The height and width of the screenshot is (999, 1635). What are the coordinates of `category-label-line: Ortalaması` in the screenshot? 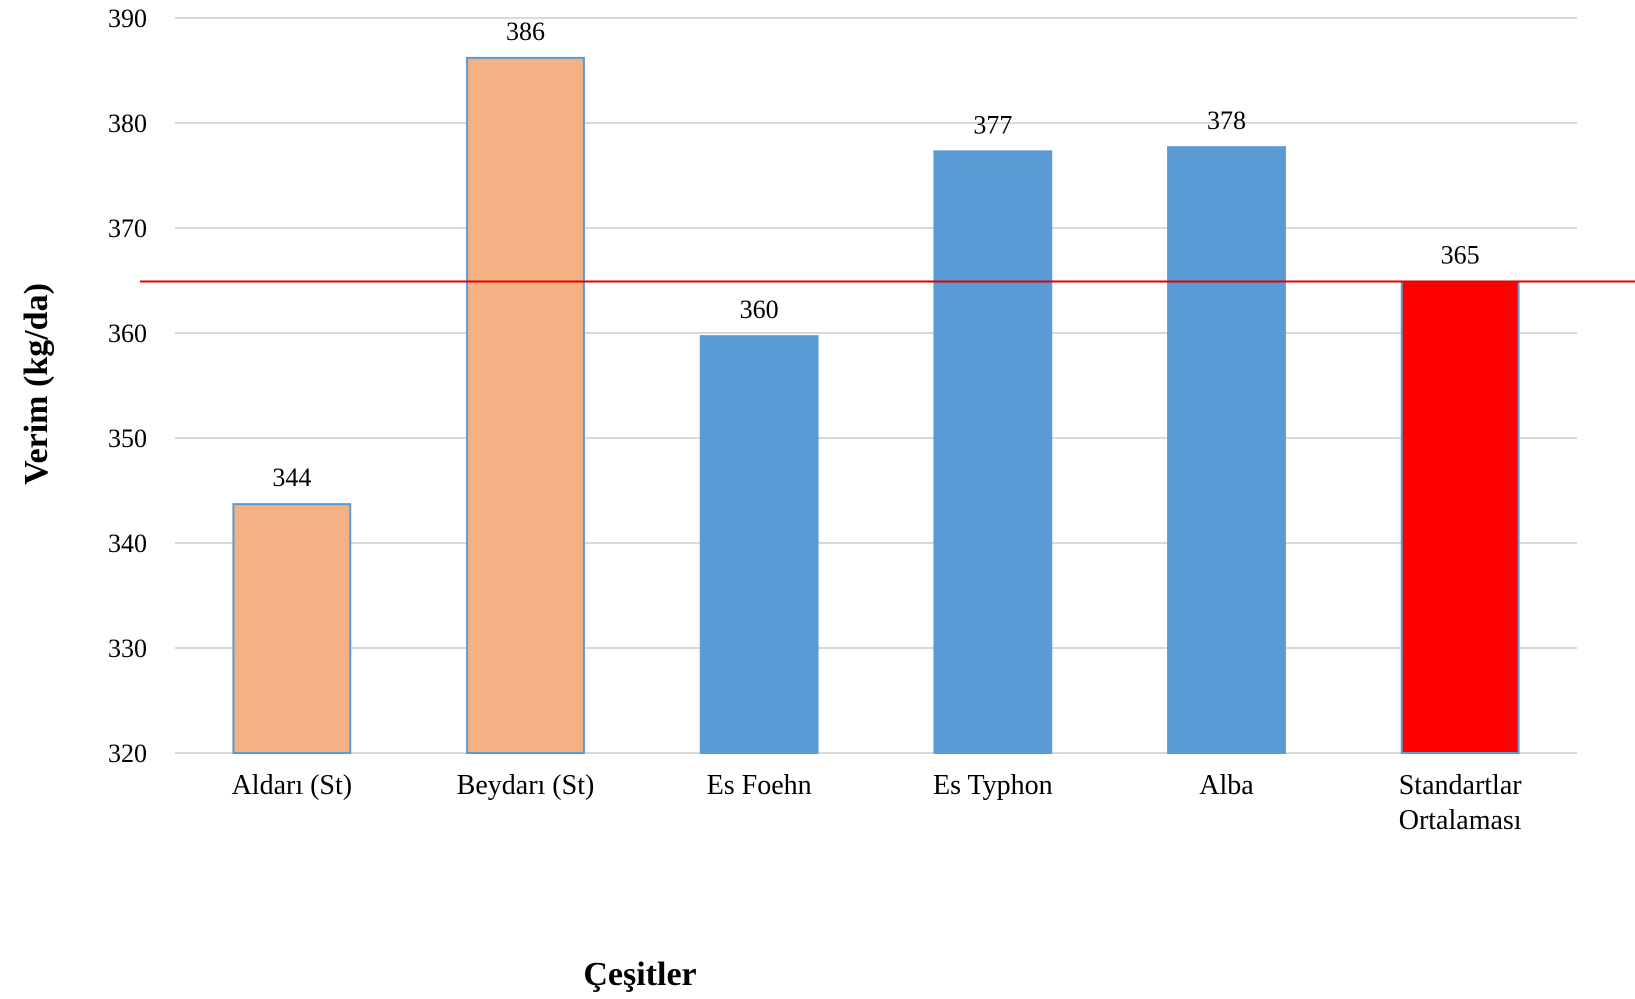 It's located at (1460, 820).